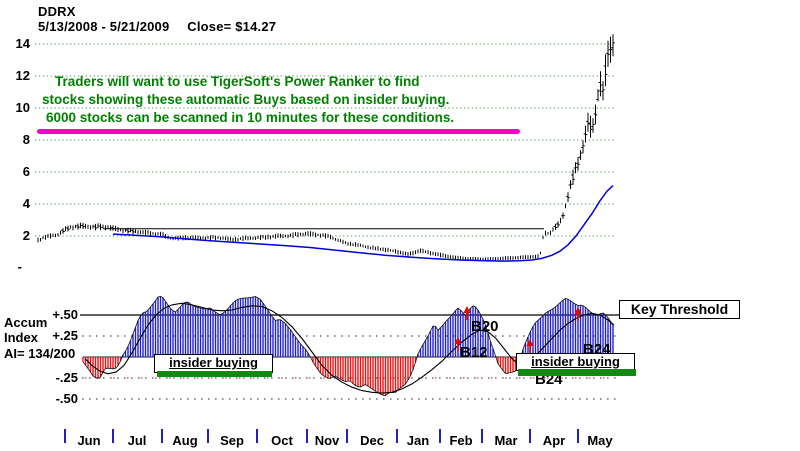 The width and height of the screenshot is (800, 451). What do you see at coordinates (679, 309) in the screenshot?
I see `key-threshold-box: Key Threshold` at bounding box center [679, 309].